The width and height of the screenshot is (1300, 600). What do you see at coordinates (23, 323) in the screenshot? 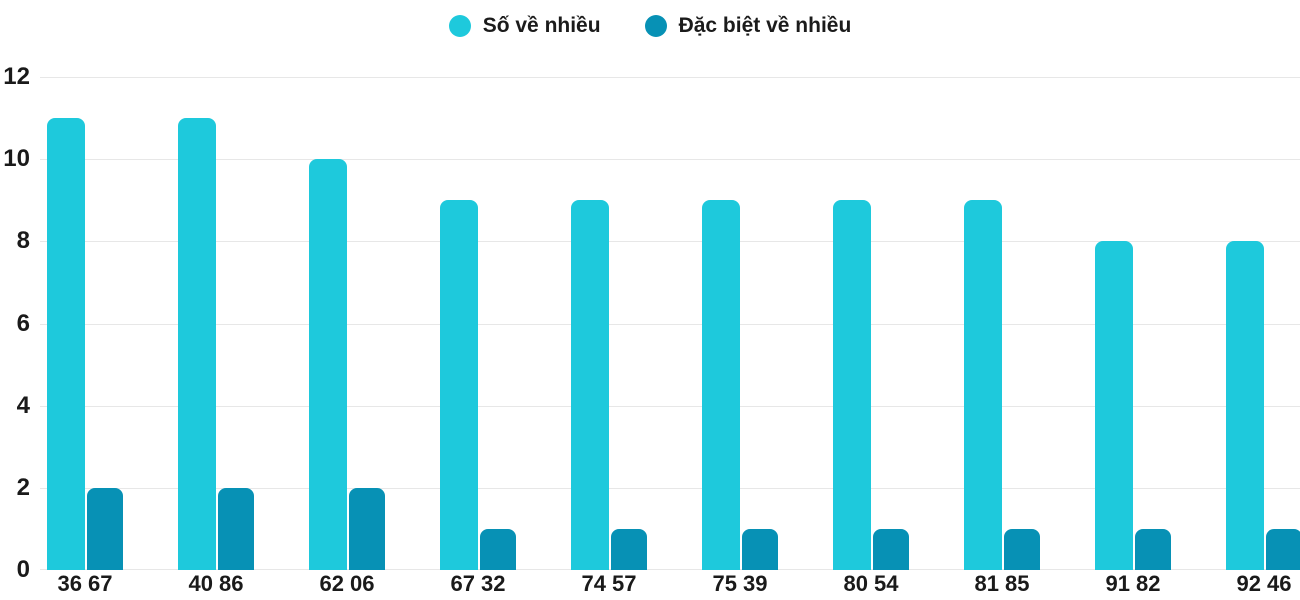
I see `y-tick-label-6: 6` at bounding box center [23, 323].